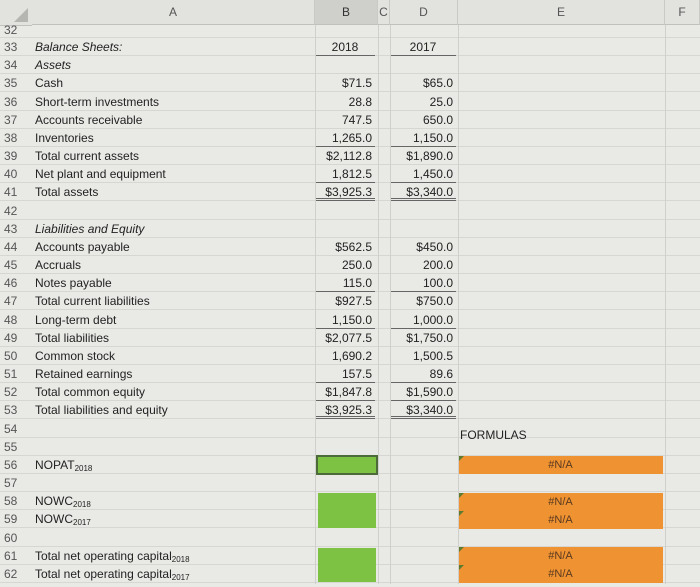 This screenshot has width=700, height=587. Describe the element at coordinates (345, 374) in the screenshot. I see `cell-2018: 157.5` at that location.